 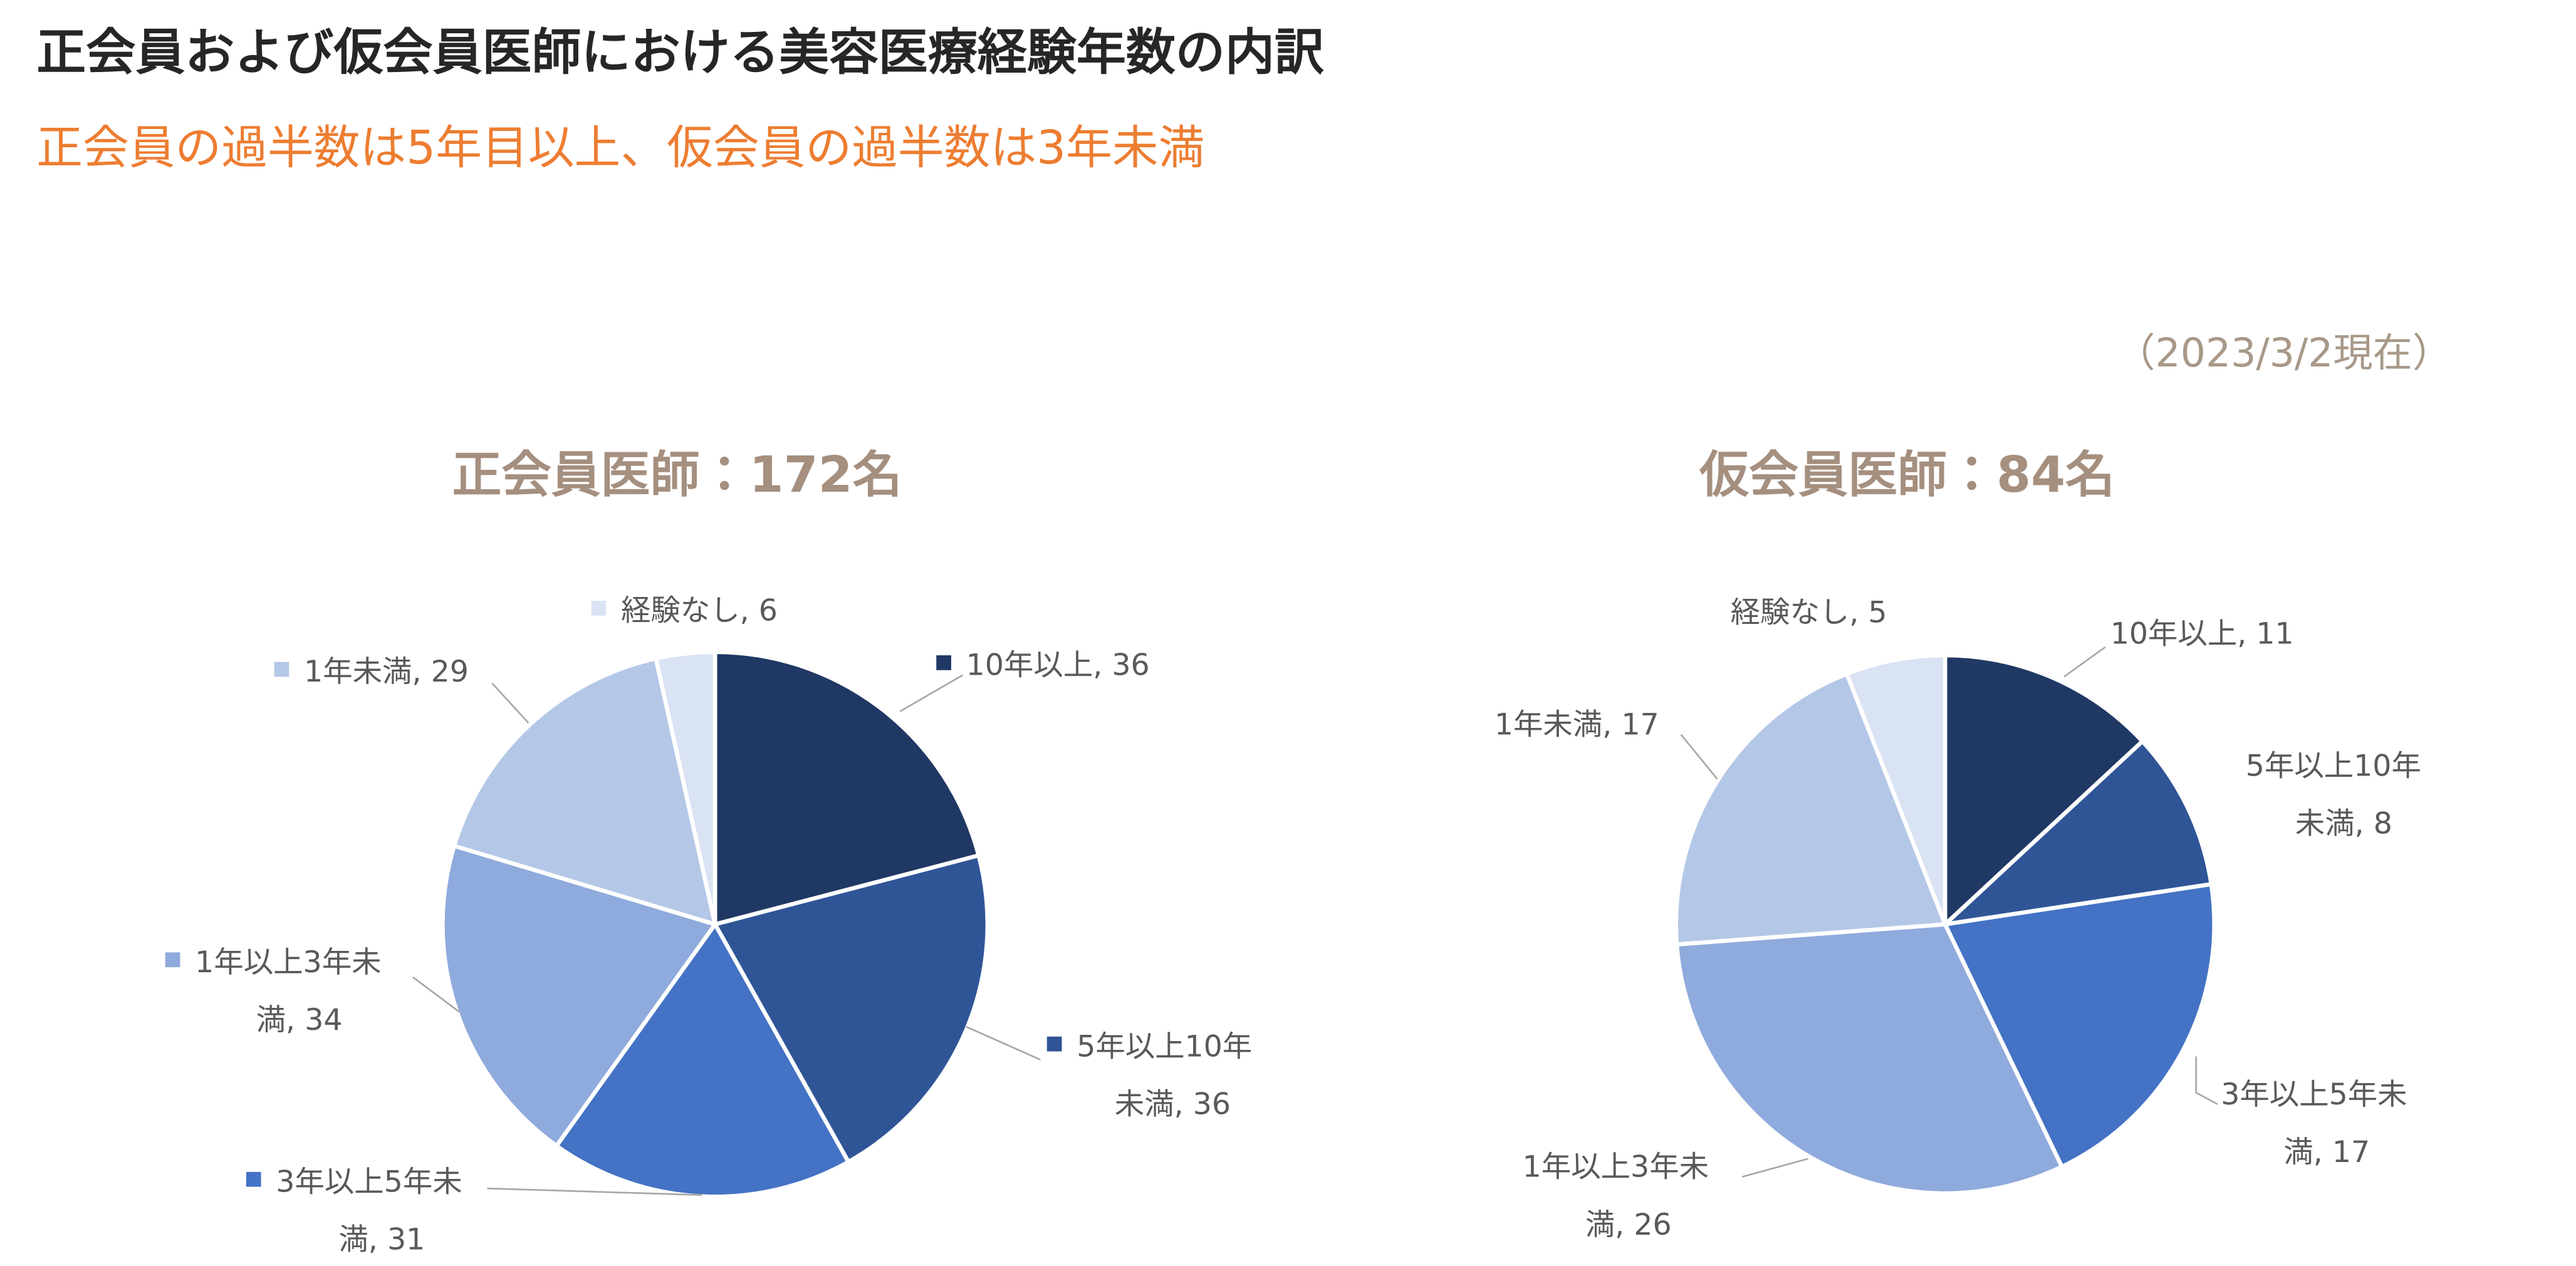 I want to click on data-label: 1年未満, 17, so click(x=1576, y=725).